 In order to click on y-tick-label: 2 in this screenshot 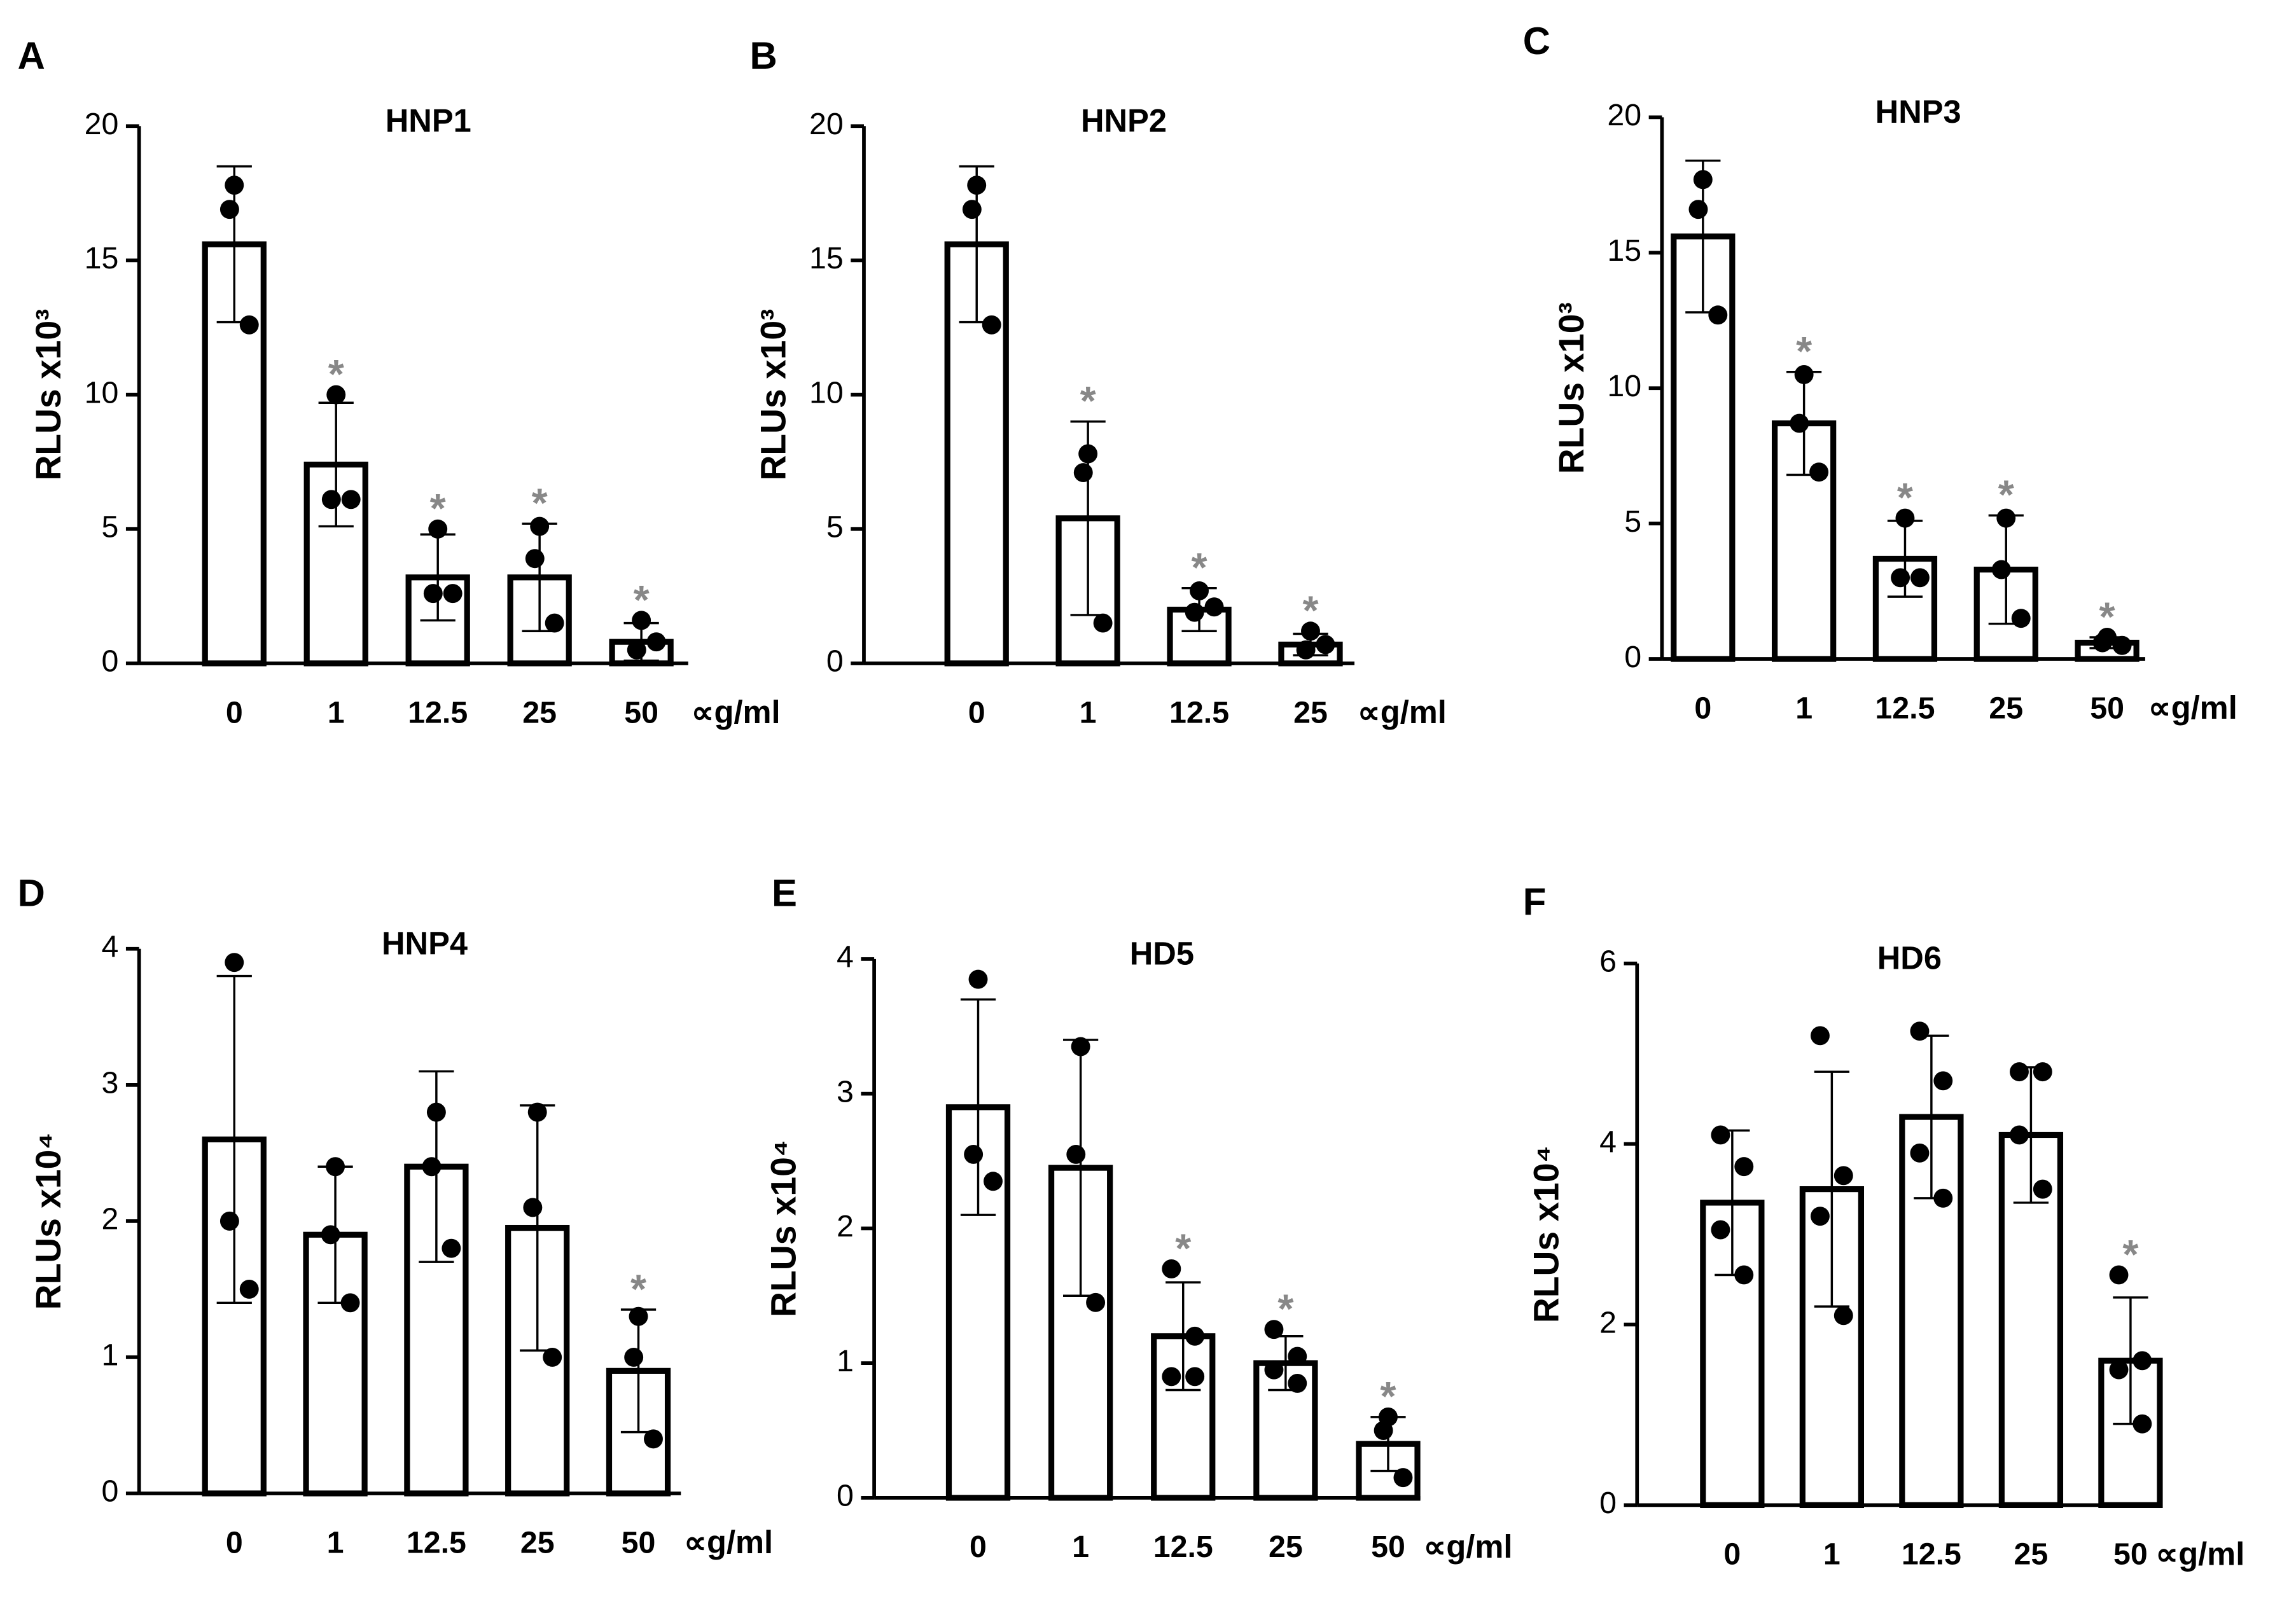, I will do `click(110, 1219)`.